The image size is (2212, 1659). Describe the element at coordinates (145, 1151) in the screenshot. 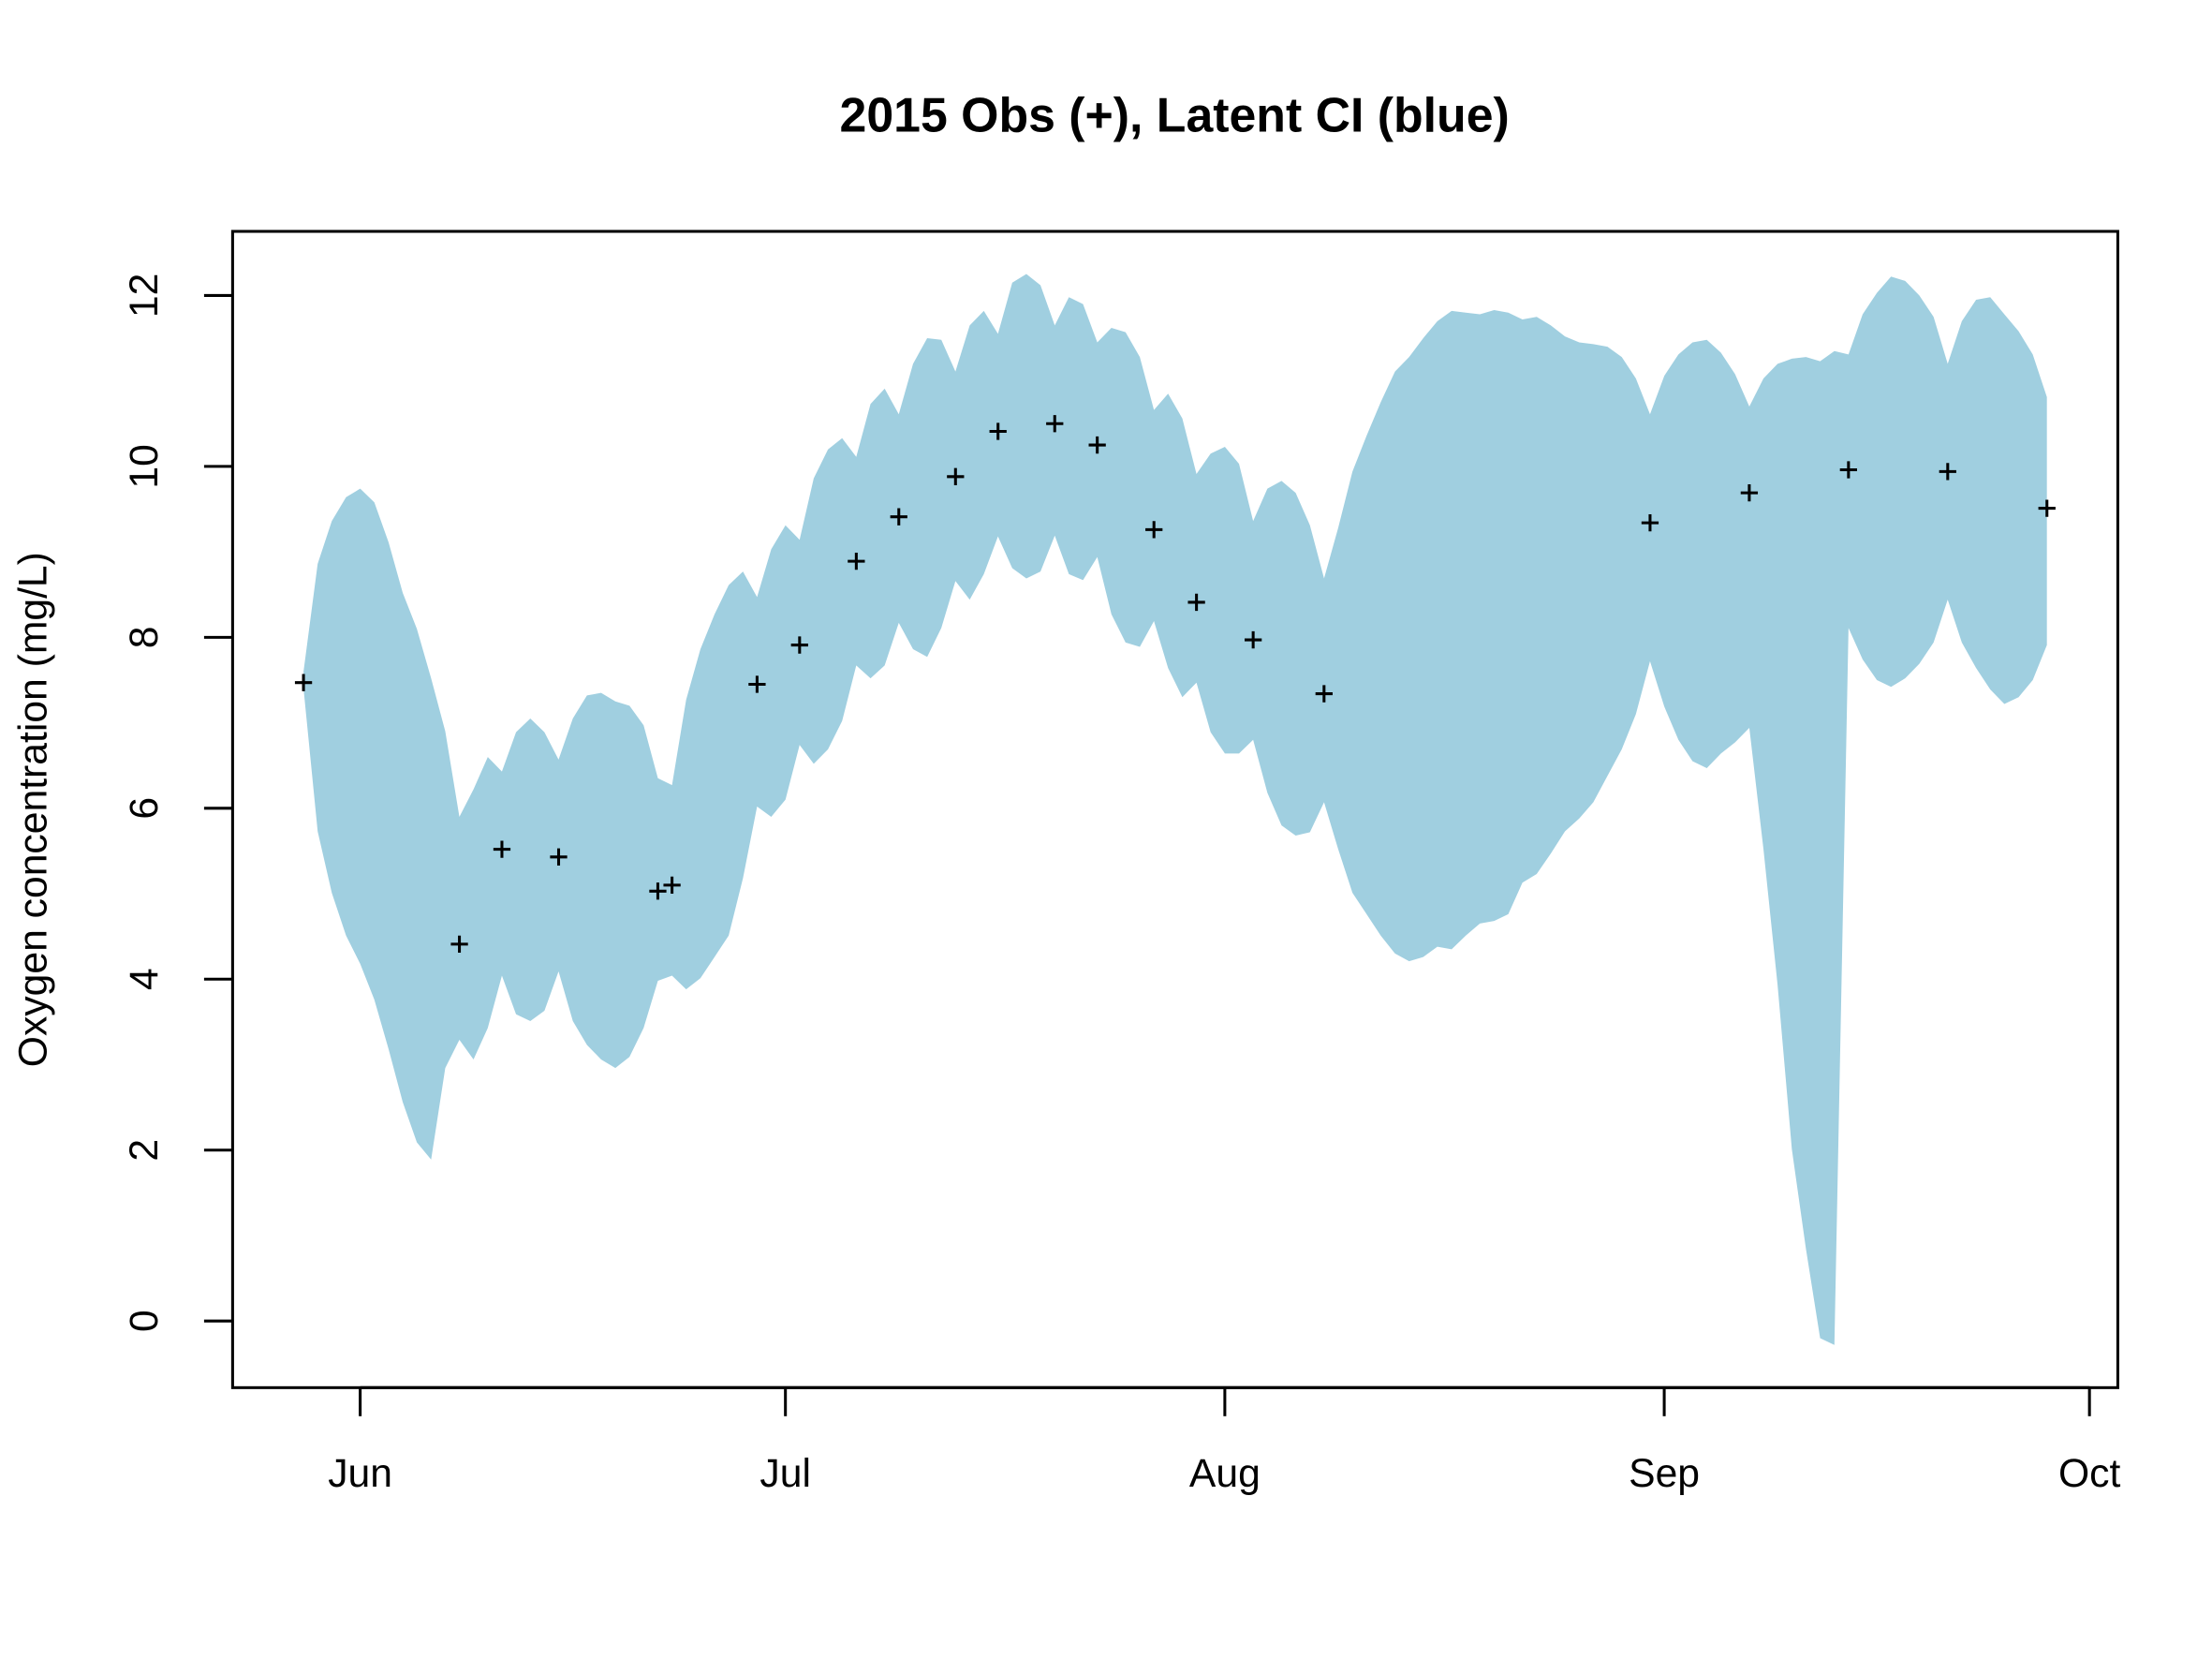

I see `y-tick-label: 2` at that location.